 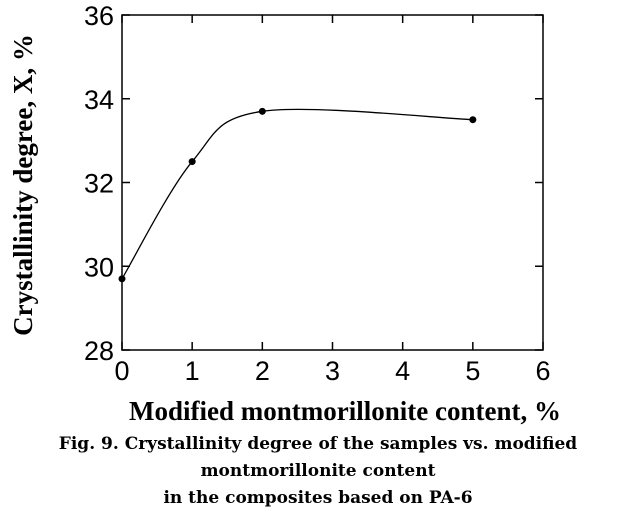 I want to click on caption-line: montmorillonite content, so click(x=318, y=471).